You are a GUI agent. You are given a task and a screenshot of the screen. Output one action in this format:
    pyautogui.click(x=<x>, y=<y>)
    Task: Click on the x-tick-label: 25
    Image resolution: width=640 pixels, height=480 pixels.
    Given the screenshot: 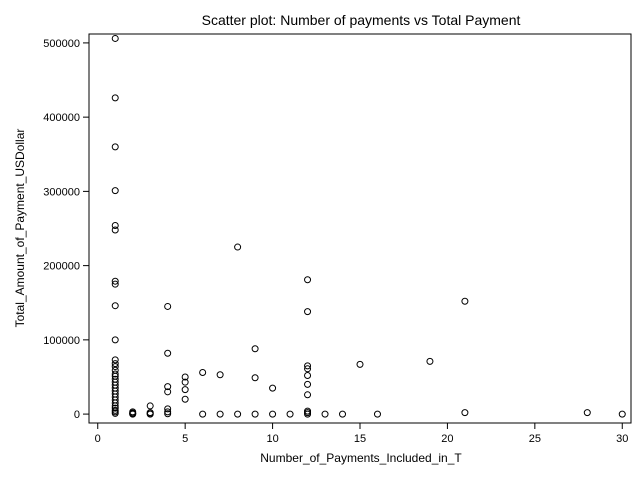 What is the action you would take?
    pyautogui.click(x=535, y=439)
    